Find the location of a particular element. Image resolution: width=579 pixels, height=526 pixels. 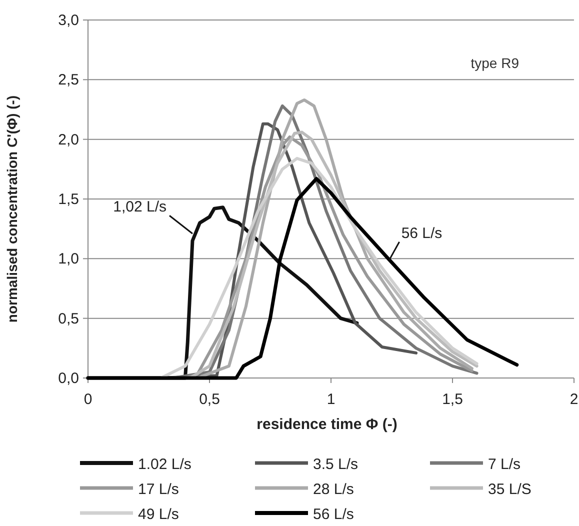

legend-label: 35 L/S is located at coordinates (510, 489).